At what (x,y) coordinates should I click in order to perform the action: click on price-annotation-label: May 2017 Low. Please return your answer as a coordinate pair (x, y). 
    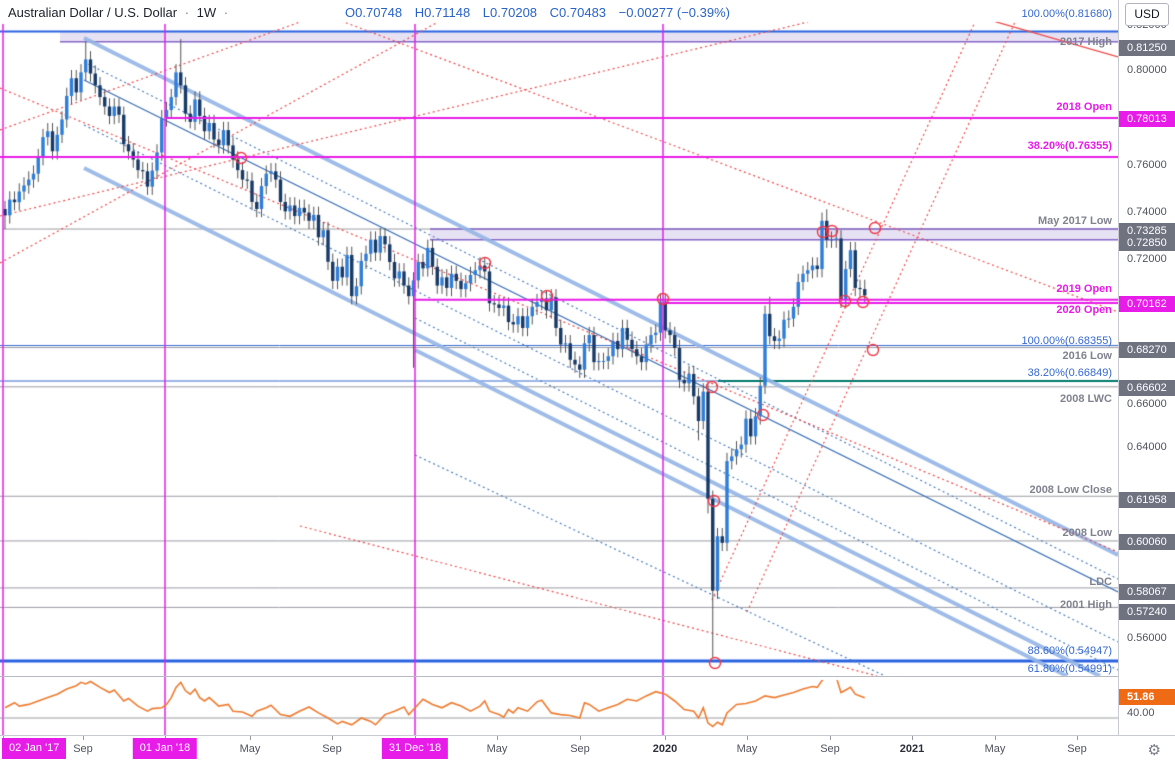
    Looking at the image, I should click on (1075, 221).